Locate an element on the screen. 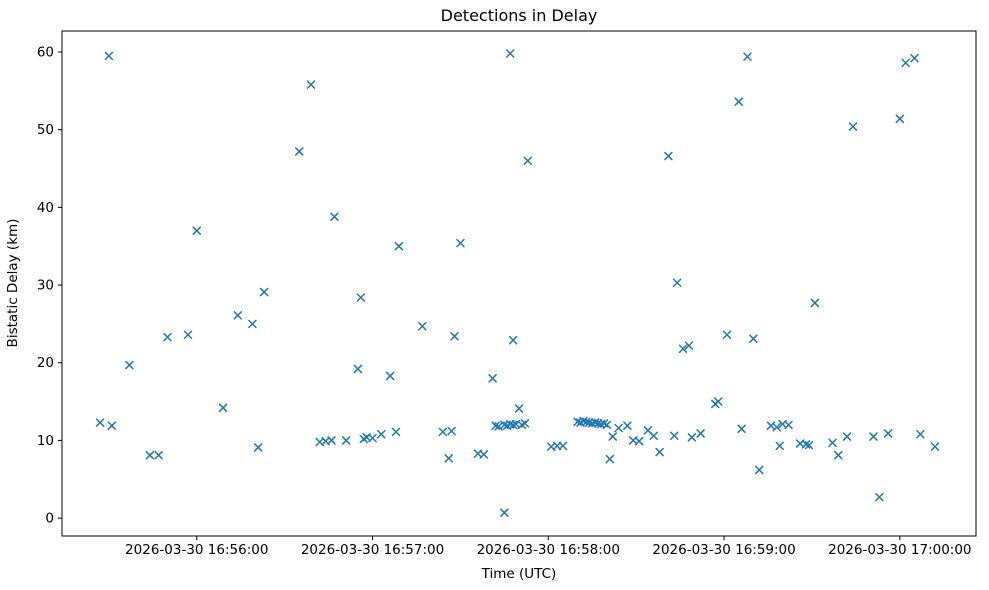 This screenshot has width=989, height=590. x-tick-label: 2026-03-30 17:00:00 is located at coordinates (899, 550).